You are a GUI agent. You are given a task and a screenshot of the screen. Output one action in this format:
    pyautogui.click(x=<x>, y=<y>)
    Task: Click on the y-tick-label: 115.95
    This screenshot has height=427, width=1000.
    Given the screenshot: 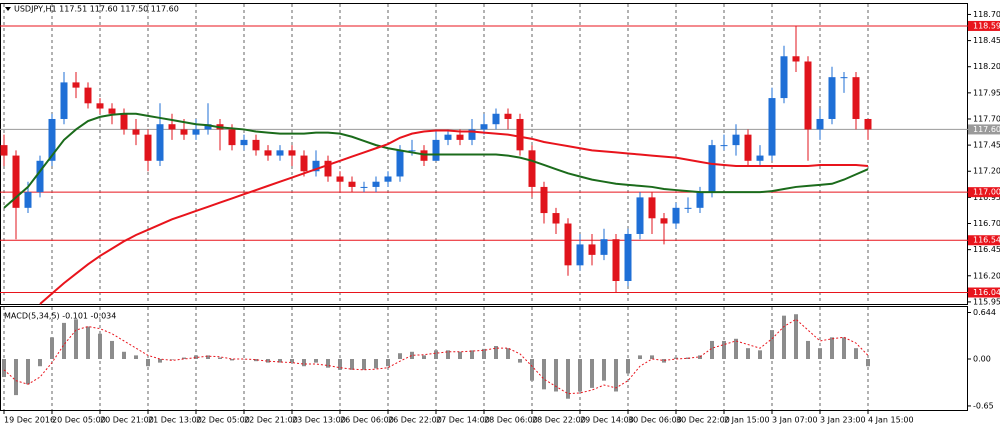 What is the action you would take?
    pyautogui.click(x=986, y=301)
    